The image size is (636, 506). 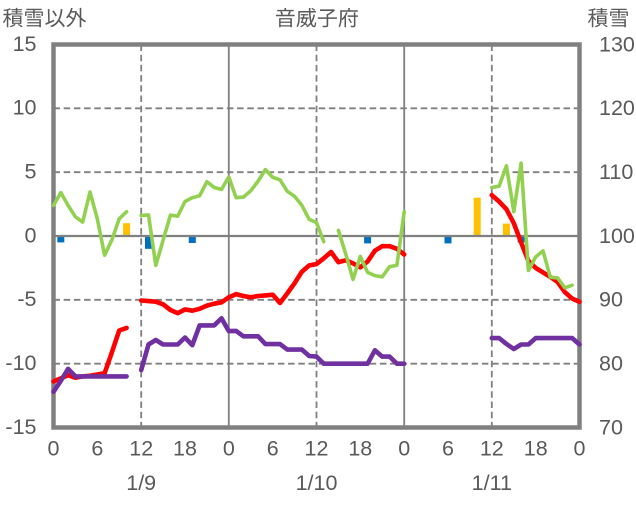 What do you see at coordinates (611, 427) in the screenshot?
I see `svg-text: 70` at bounding box center [611, 427].